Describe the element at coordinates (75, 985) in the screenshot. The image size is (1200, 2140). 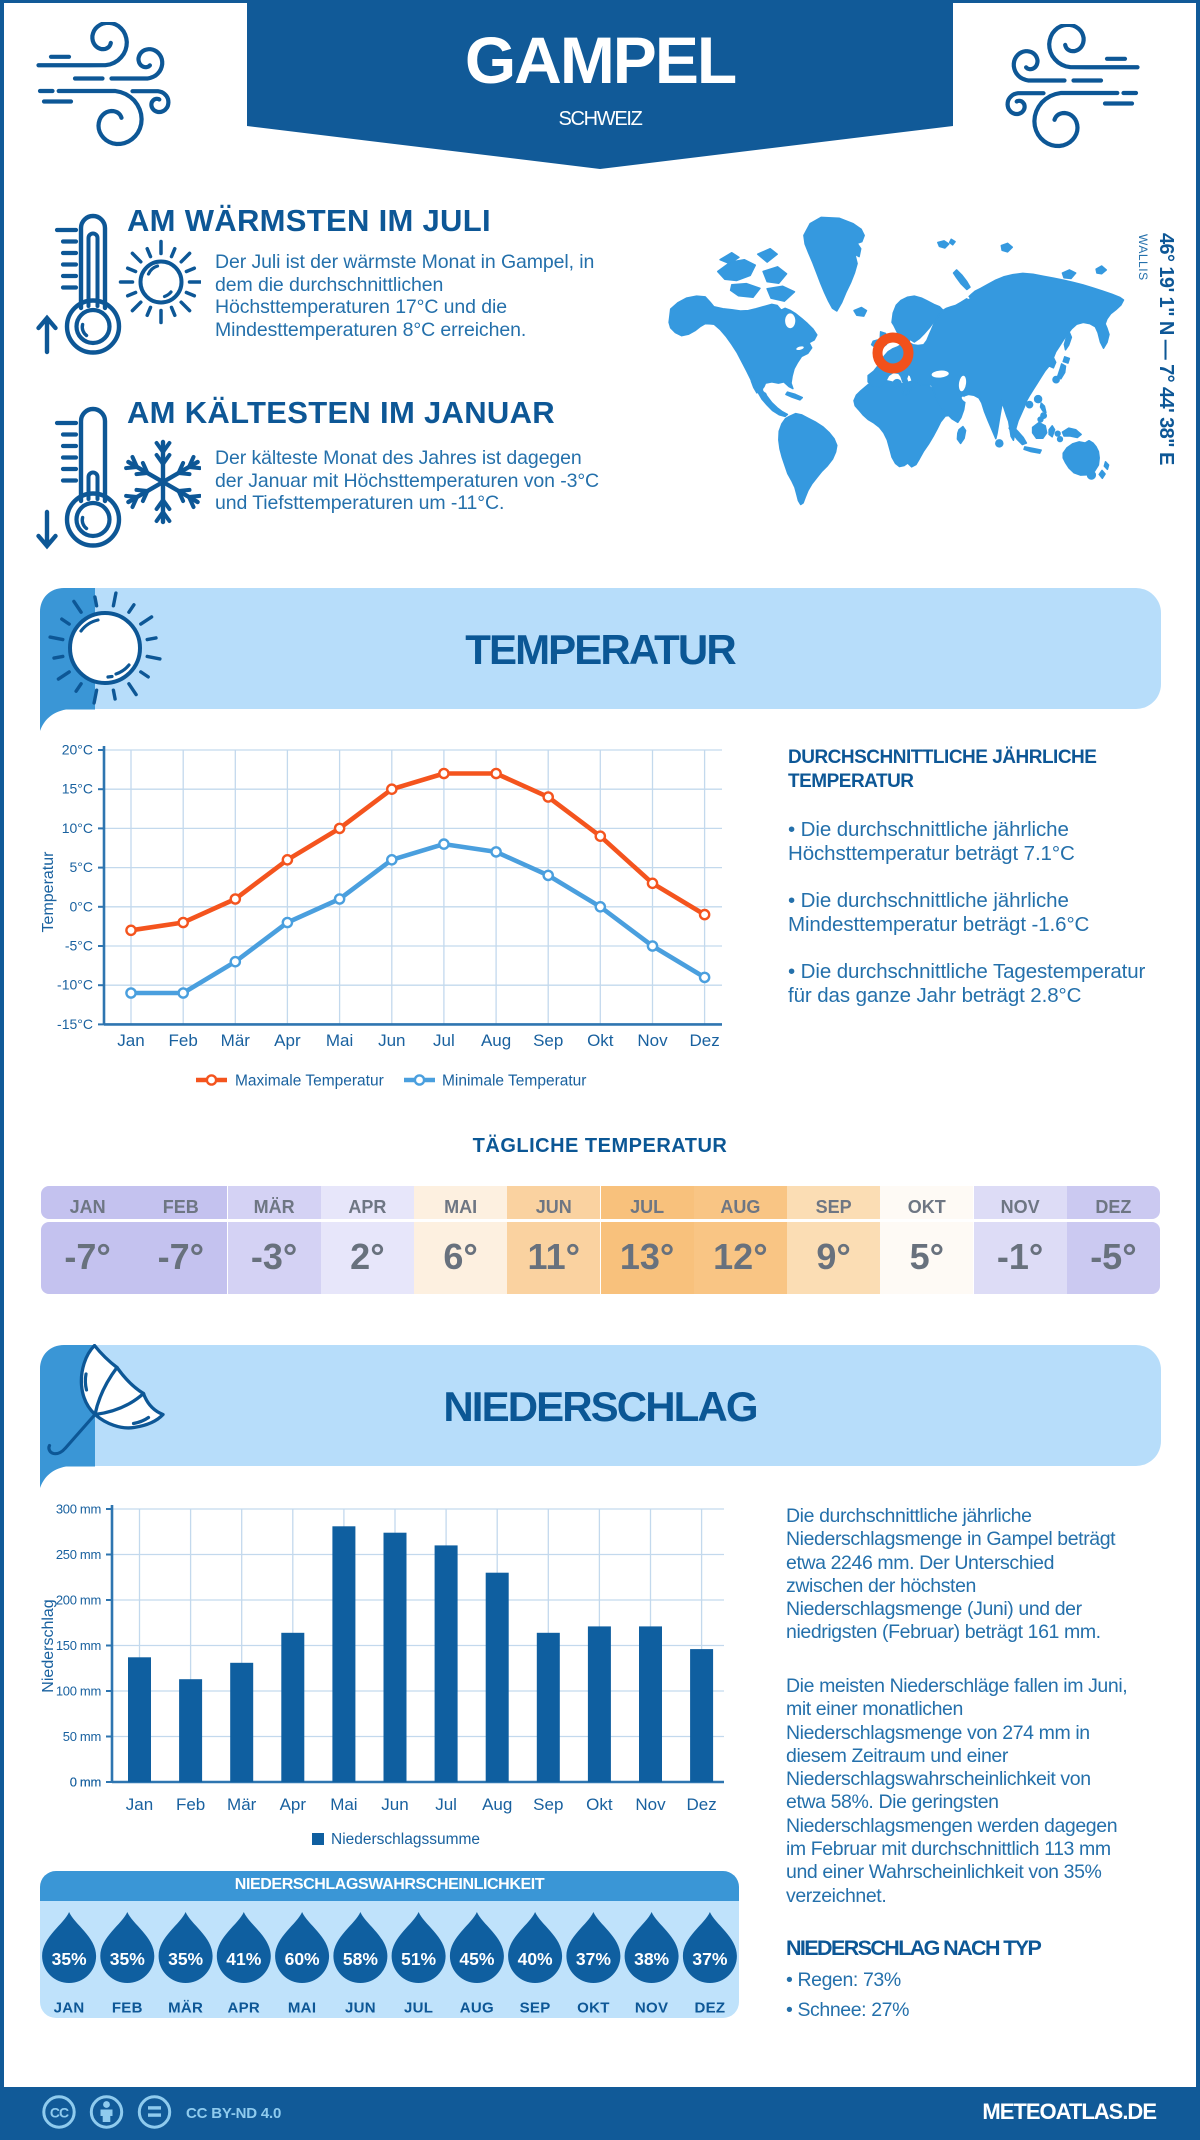
I see `svg-text: -10°C` at that location.